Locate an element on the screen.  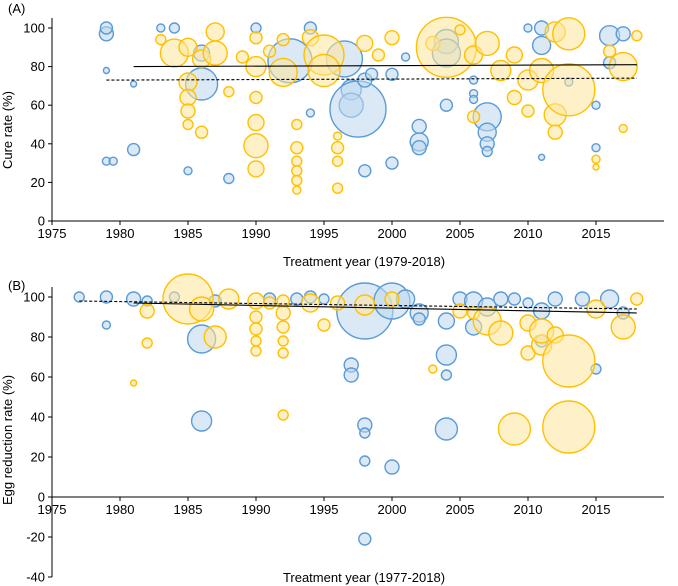
panel-b-trend-lines is located at coordinates (358, 307).